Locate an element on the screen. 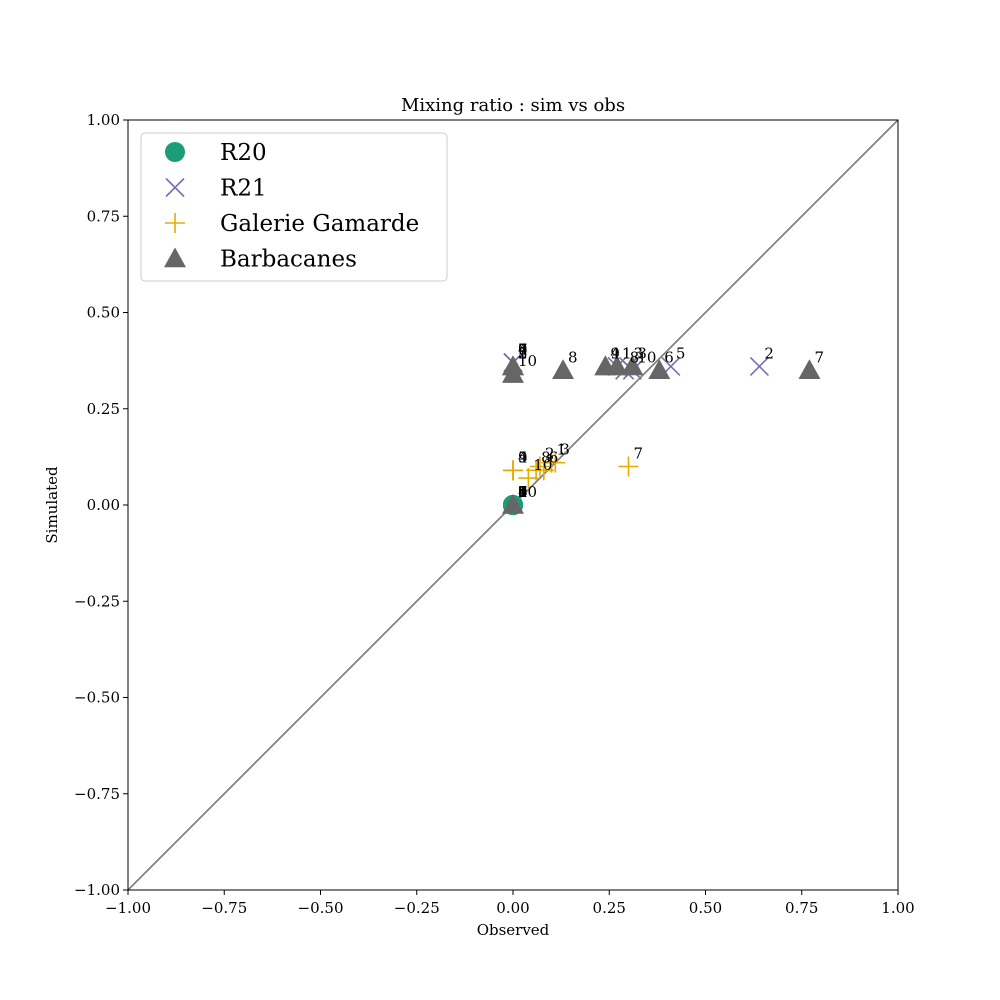  chart-title: Mixing ratio : sim vs obs is located at coordinates (513, 105).